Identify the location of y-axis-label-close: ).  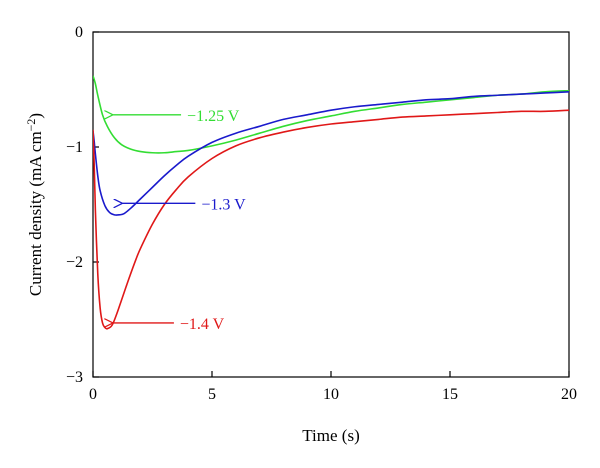
(35, 116).